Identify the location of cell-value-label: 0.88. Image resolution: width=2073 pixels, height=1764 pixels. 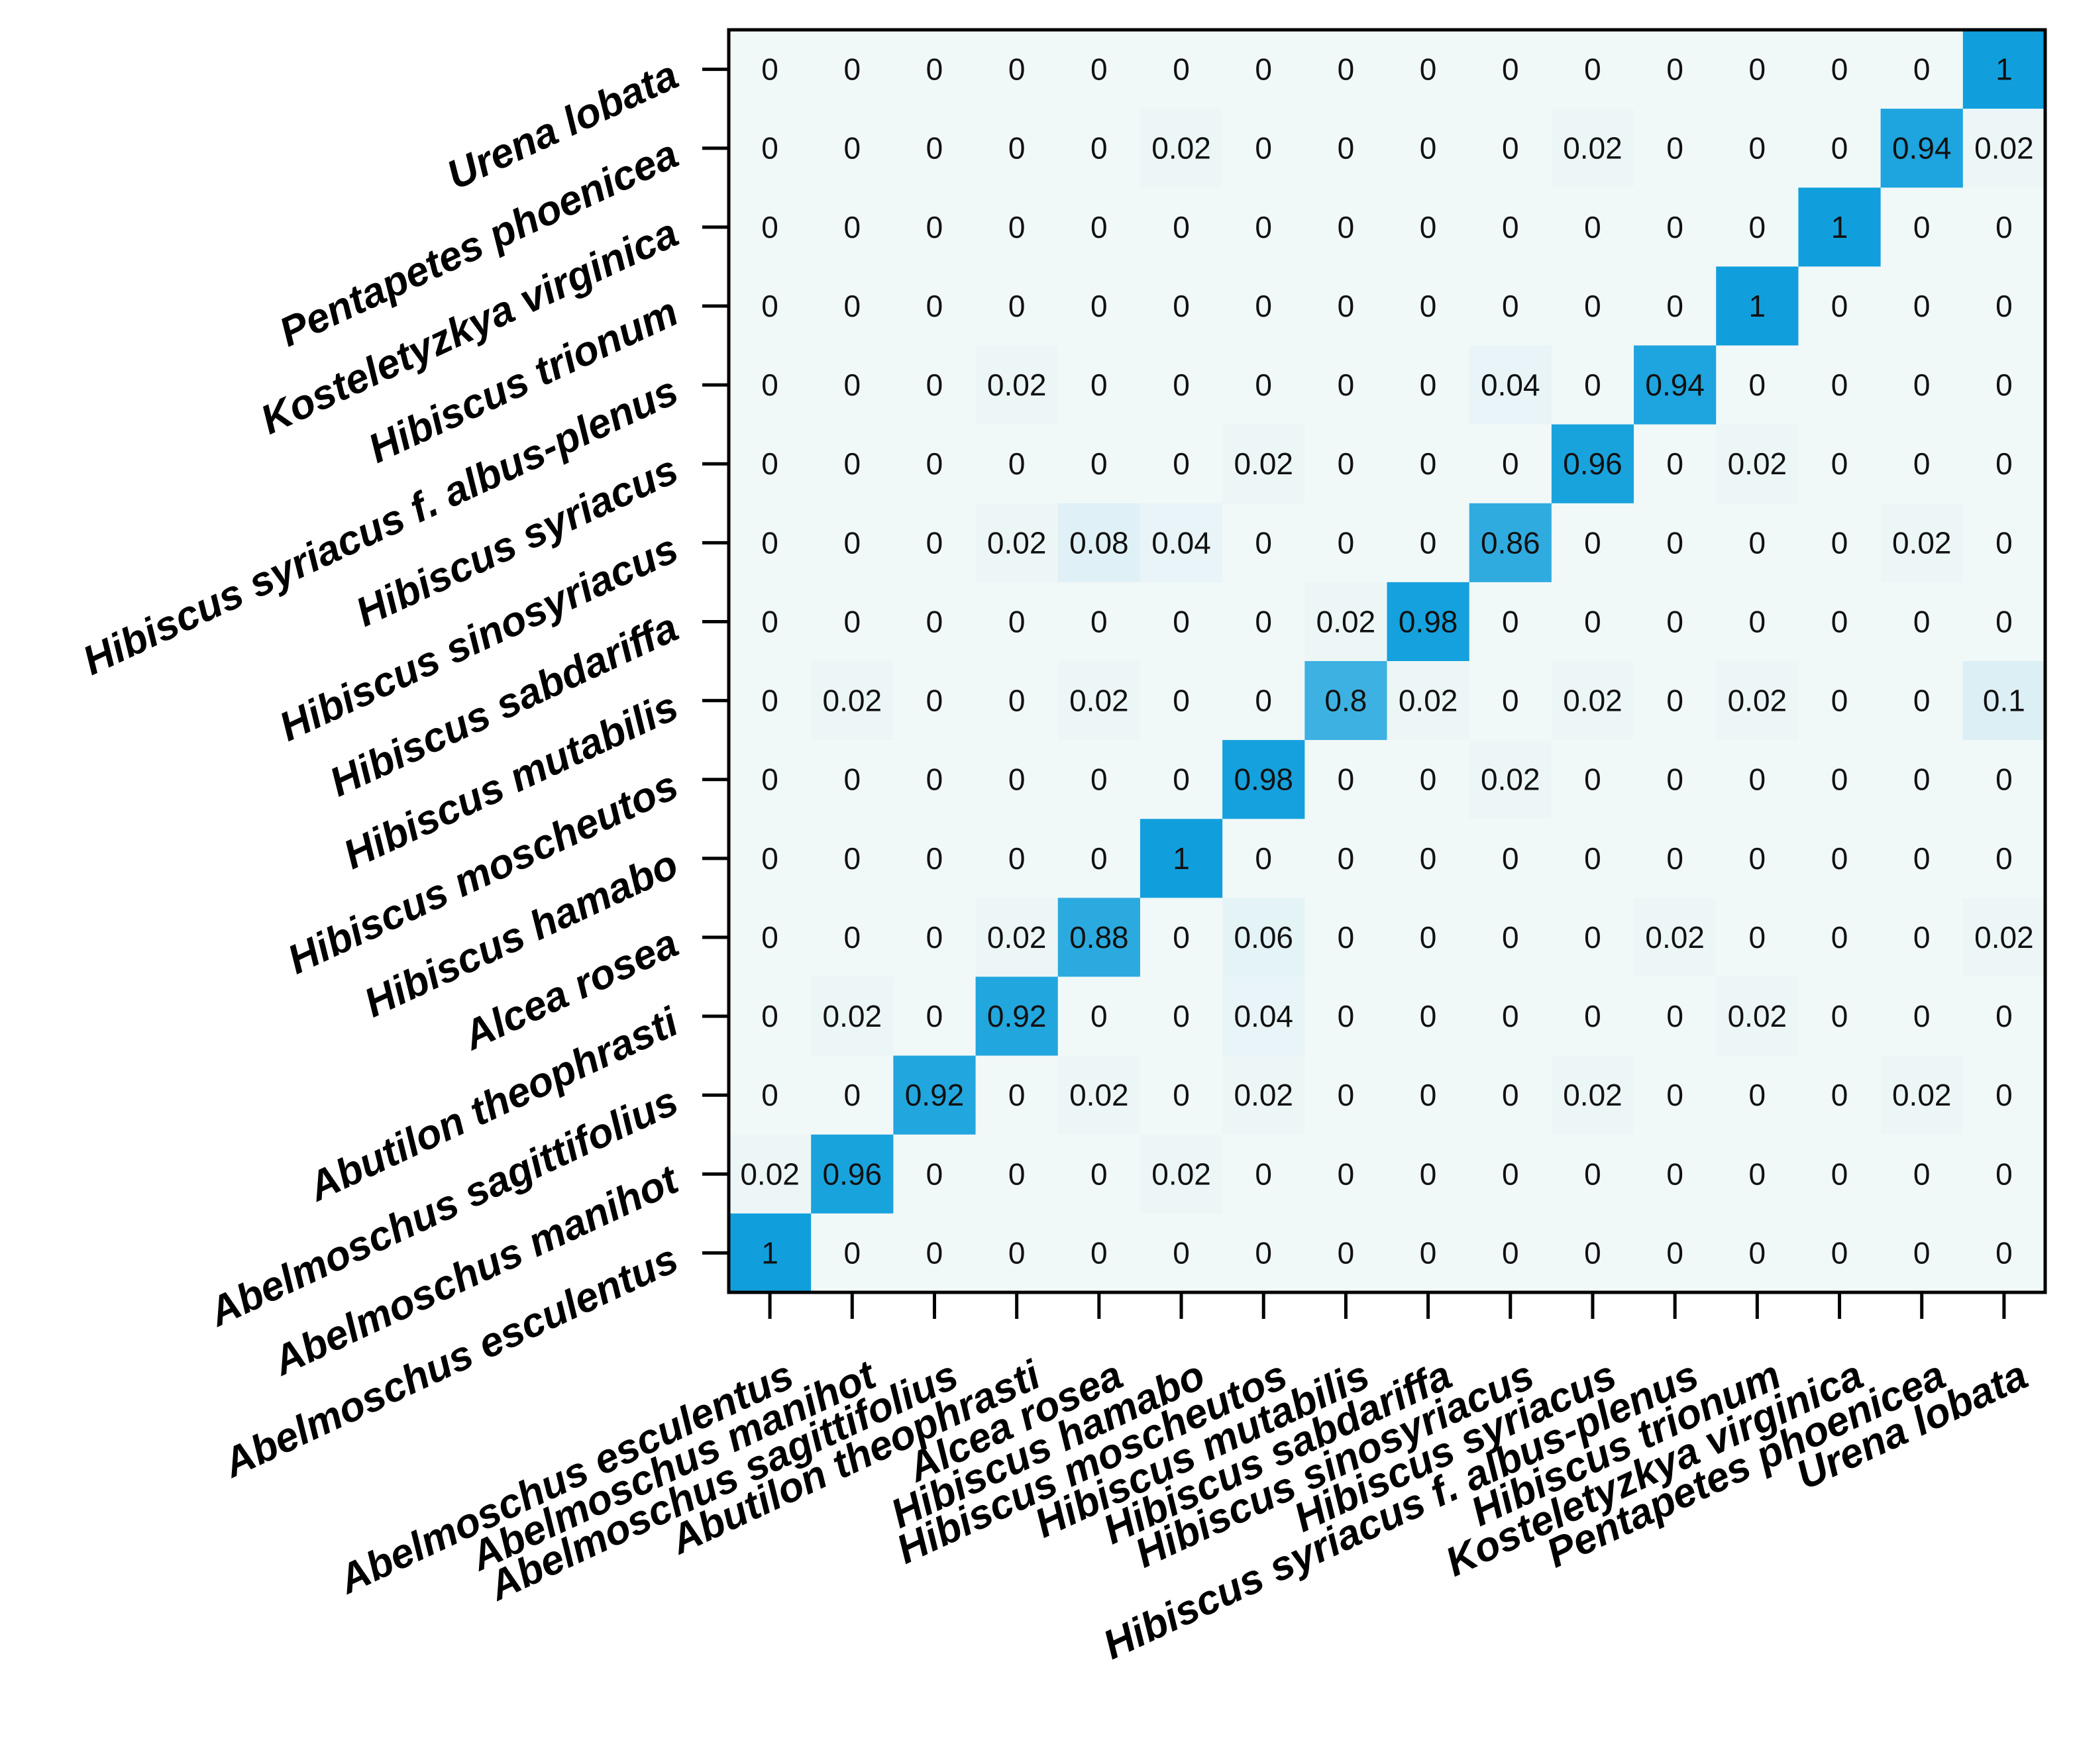
(1099, 937).